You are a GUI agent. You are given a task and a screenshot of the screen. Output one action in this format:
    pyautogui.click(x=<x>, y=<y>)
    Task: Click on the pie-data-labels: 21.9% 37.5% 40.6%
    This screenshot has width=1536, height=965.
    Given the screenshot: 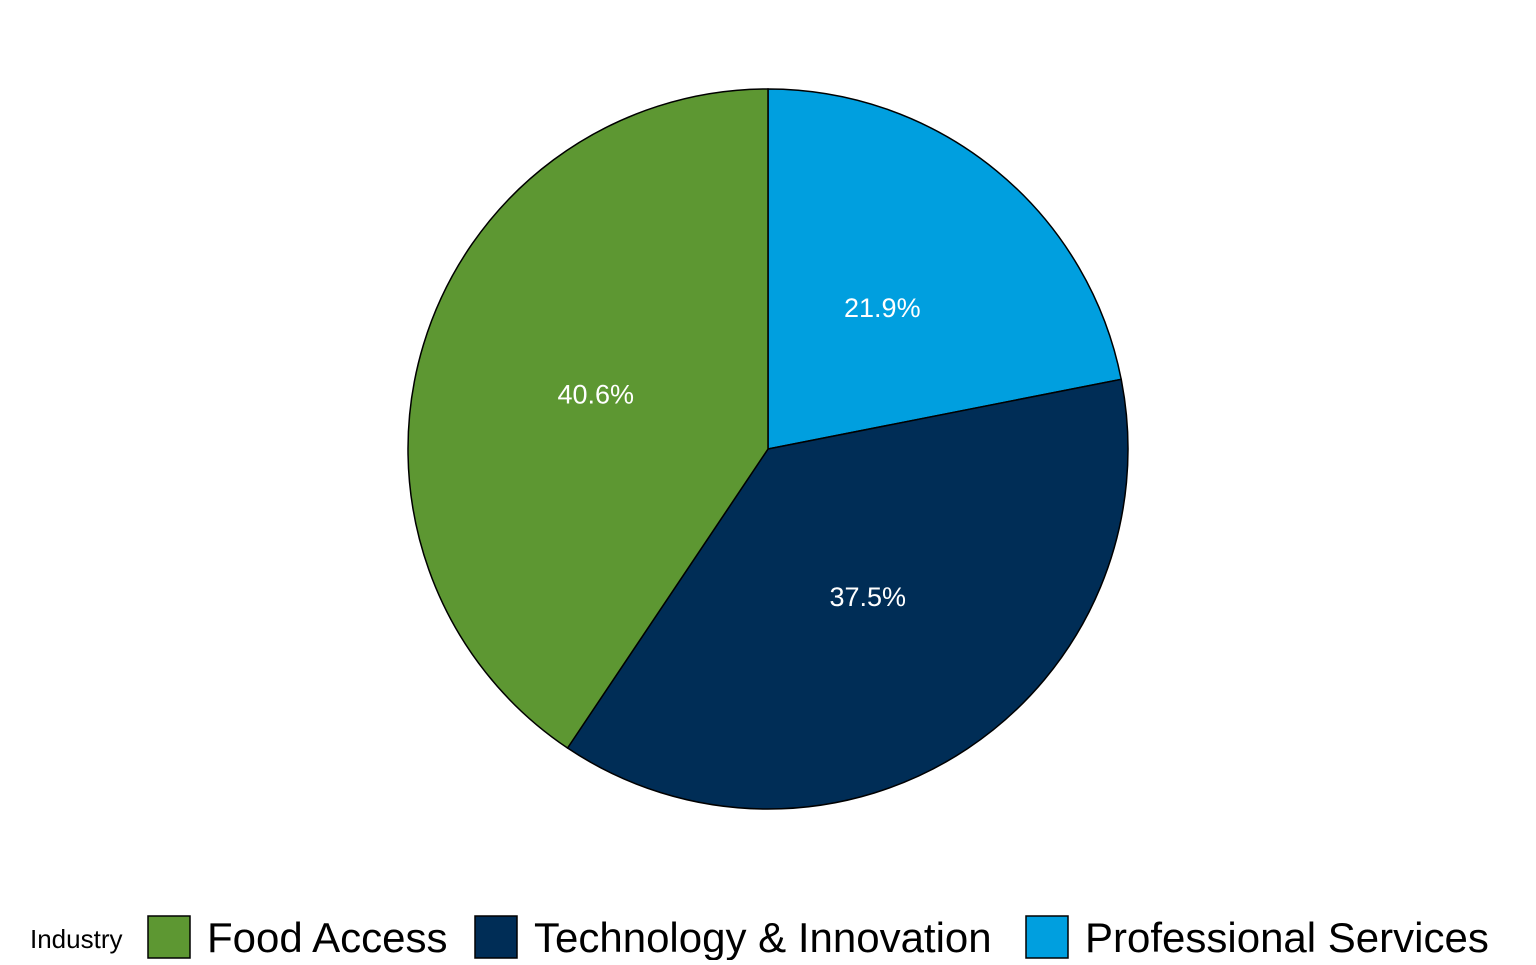 What is the action you would take?
    pyautogui.click(x=739, y=452)
    